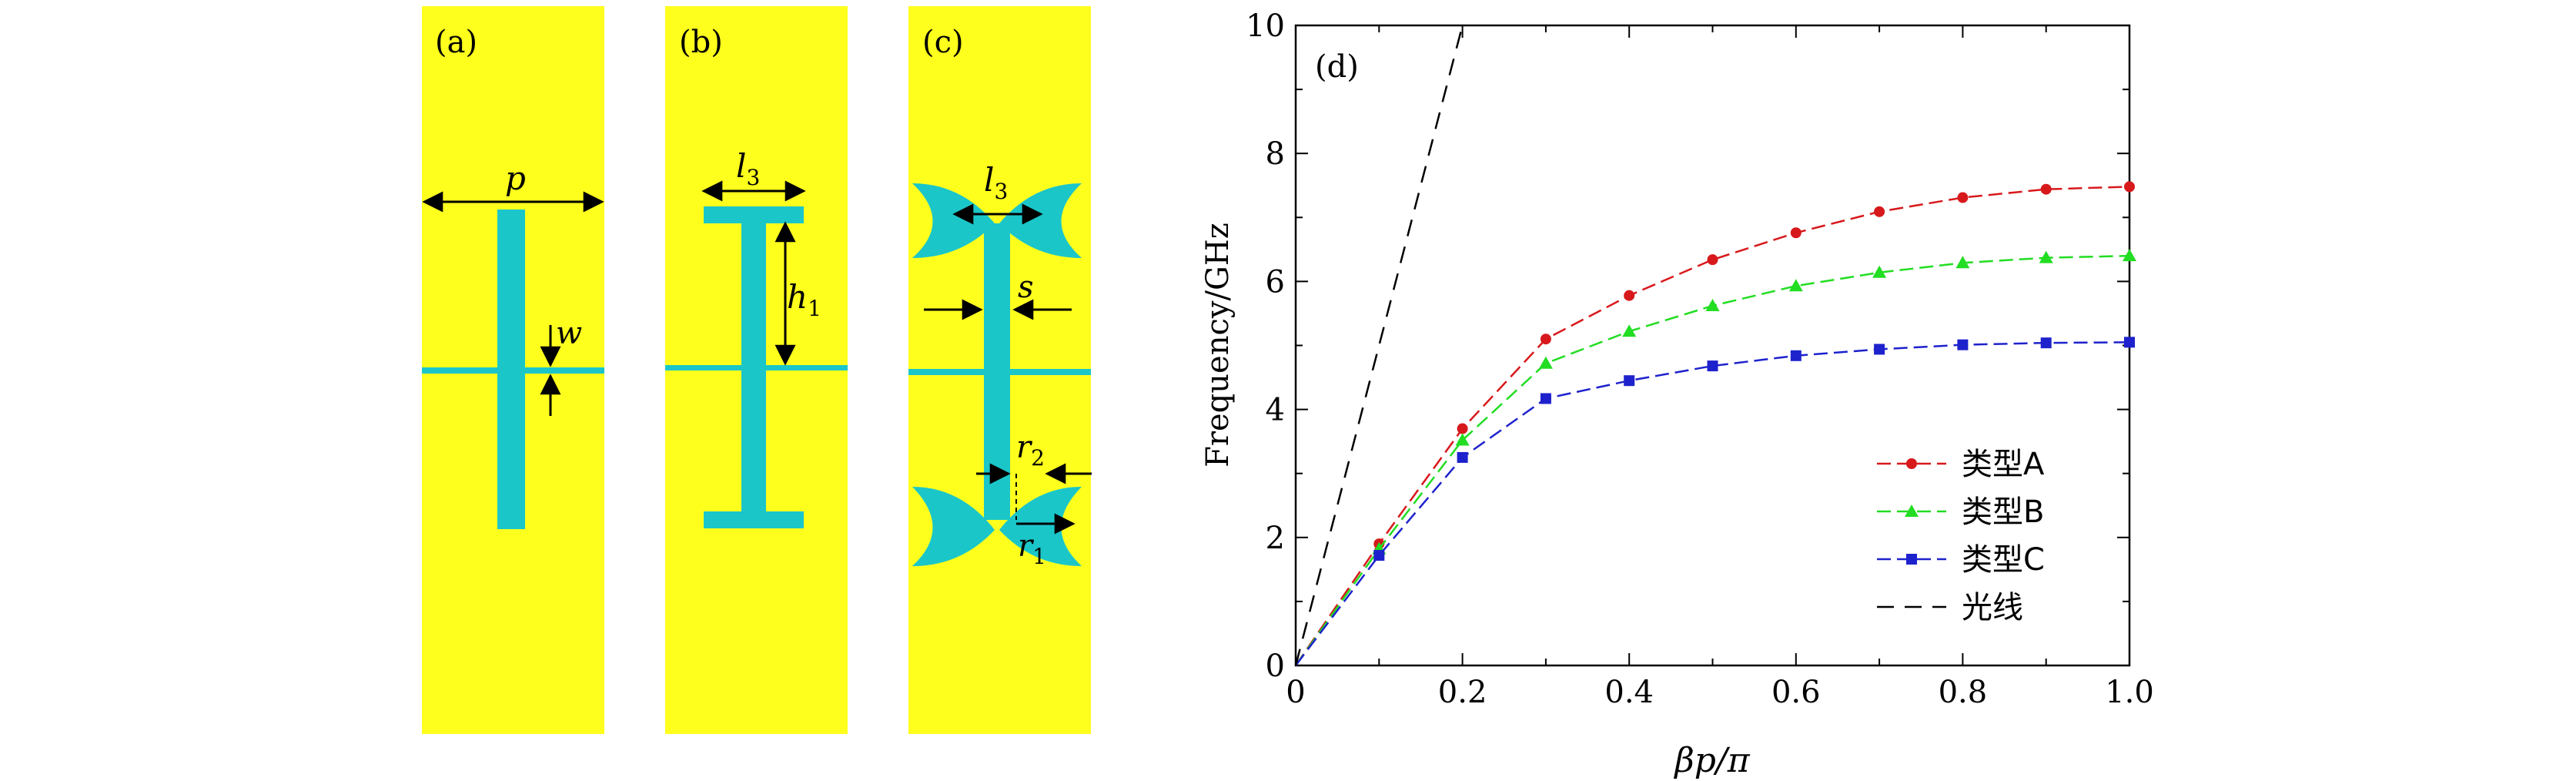  Describe the element at coordinates (1265, 26) in the screenshot. I see `y-tick-label: 10` at that location.